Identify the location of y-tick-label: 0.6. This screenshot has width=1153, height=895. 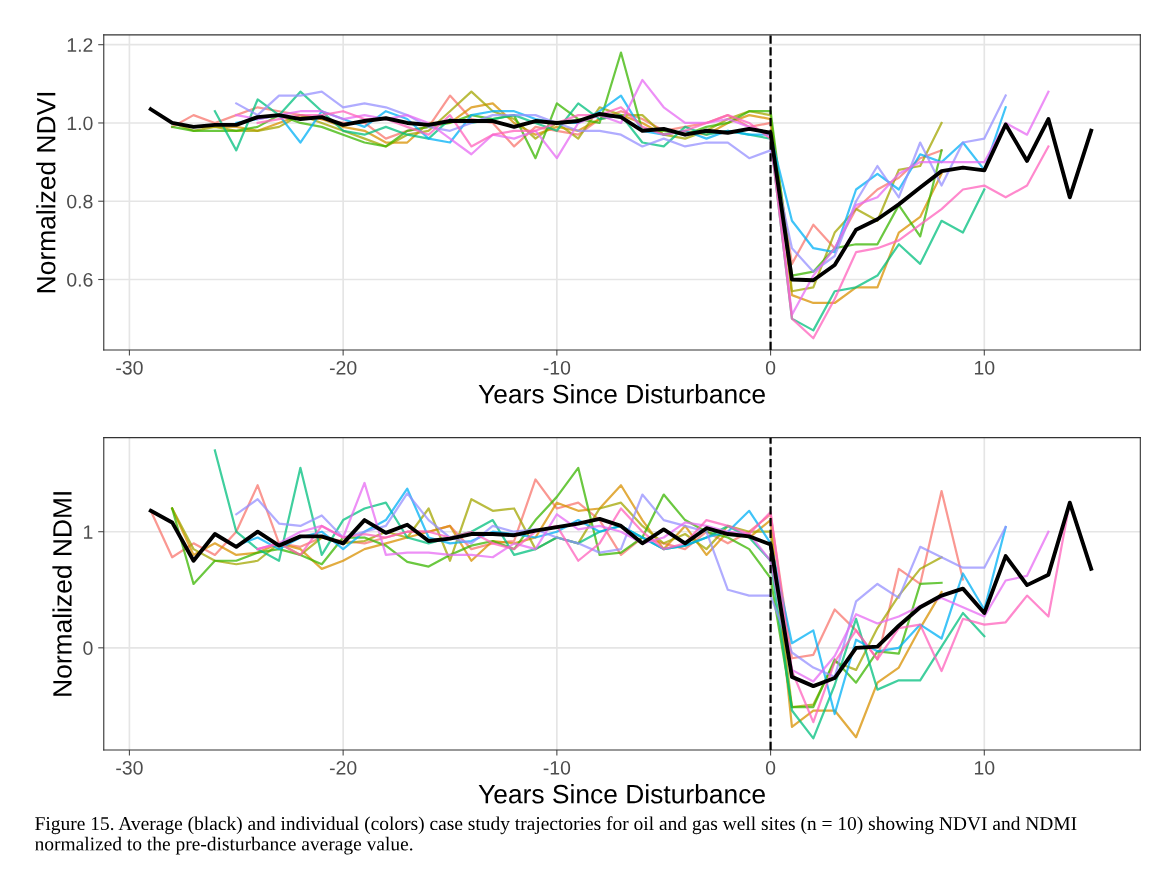
(80, 279).